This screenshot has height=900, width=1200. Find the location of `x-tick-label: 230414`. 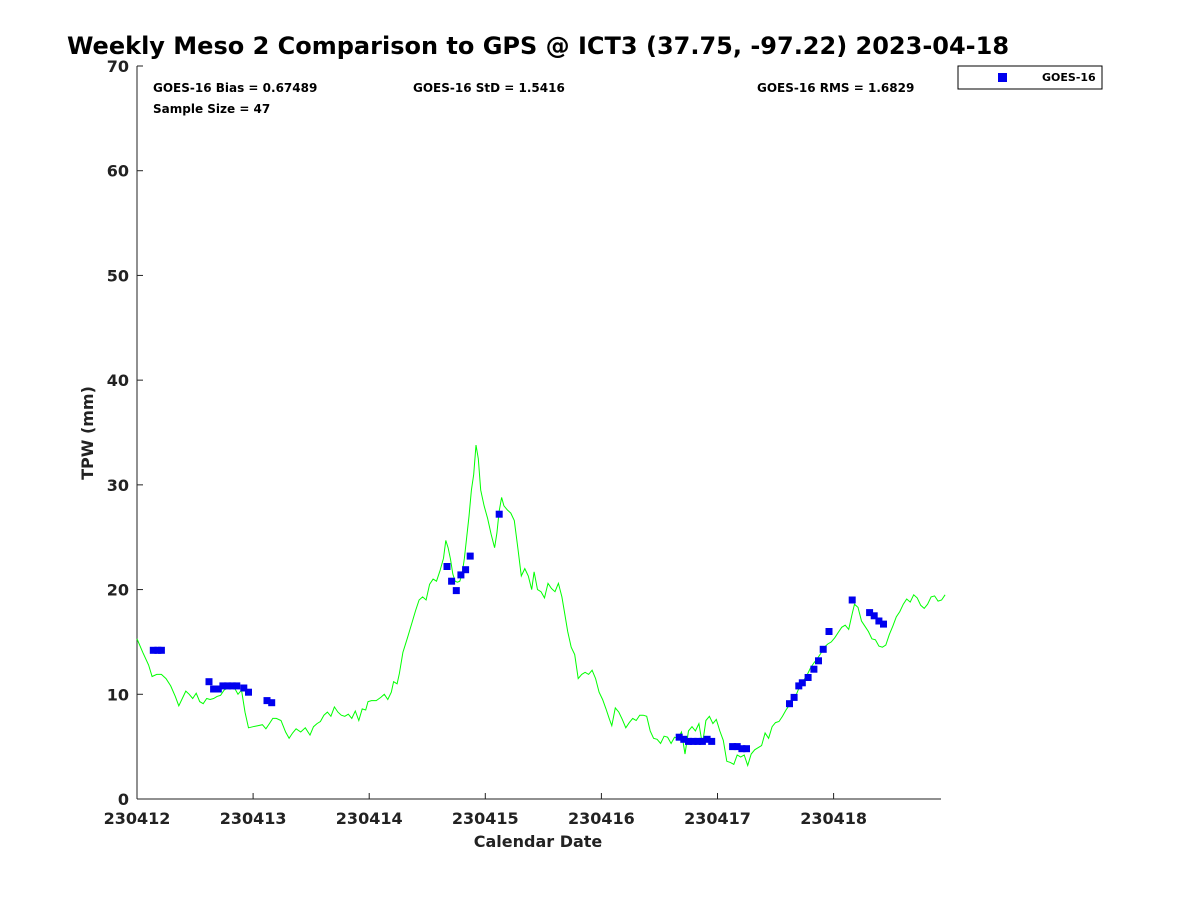

x-tick-label: 230414 is located at coordinates (369, 818).